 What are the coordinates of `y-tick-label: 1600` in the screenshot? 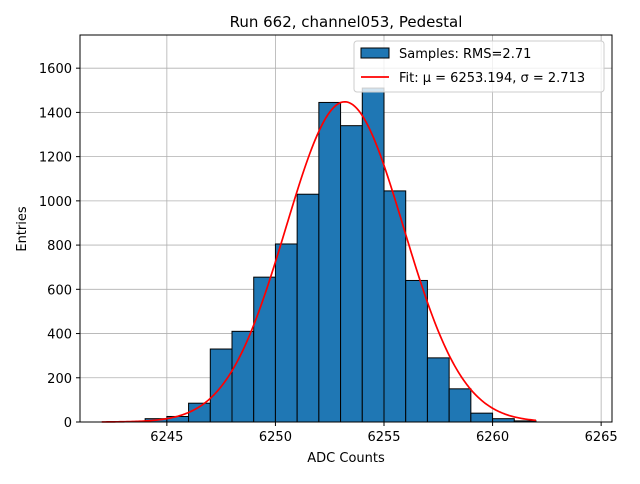 It's located at (55, 69).